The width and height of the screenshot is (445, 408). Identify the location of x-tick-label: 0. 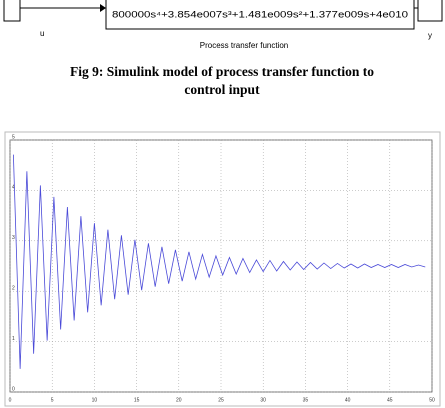
(10, 400).